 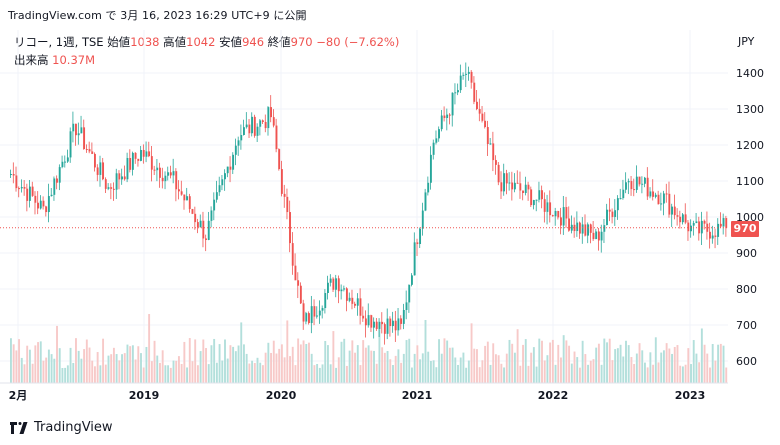 What do you see at coordinates (746, 361) in the screenshot?
I see `price-tick-label: 600` at bounding box center [746, 361].